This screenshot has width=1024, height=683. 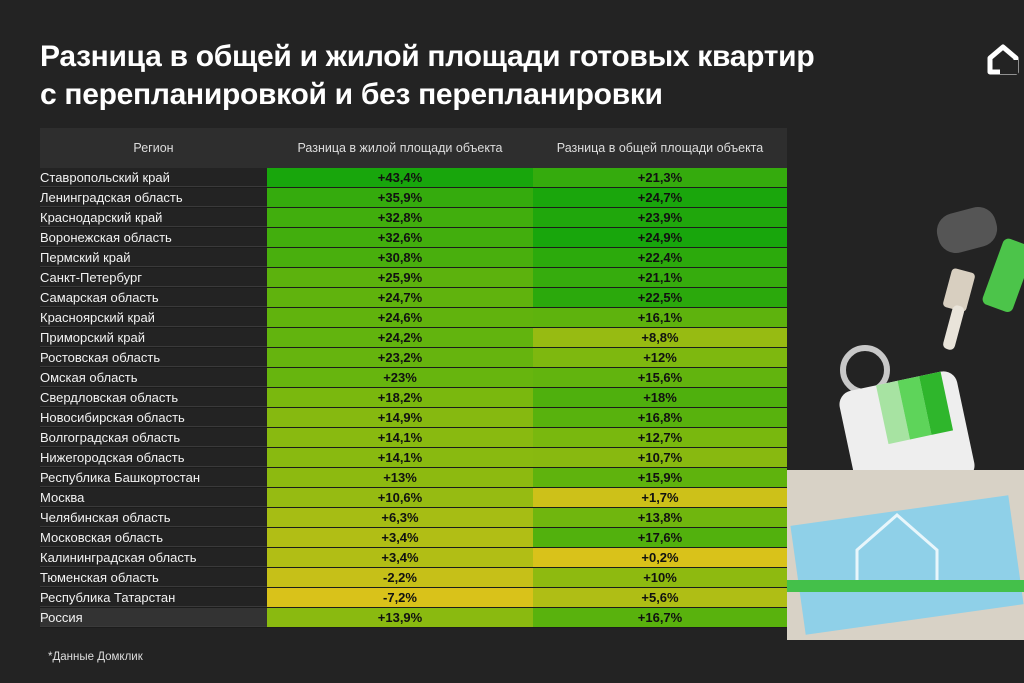 I want to click on total-area-cell: +15,6%, so click(x=660, y=377).